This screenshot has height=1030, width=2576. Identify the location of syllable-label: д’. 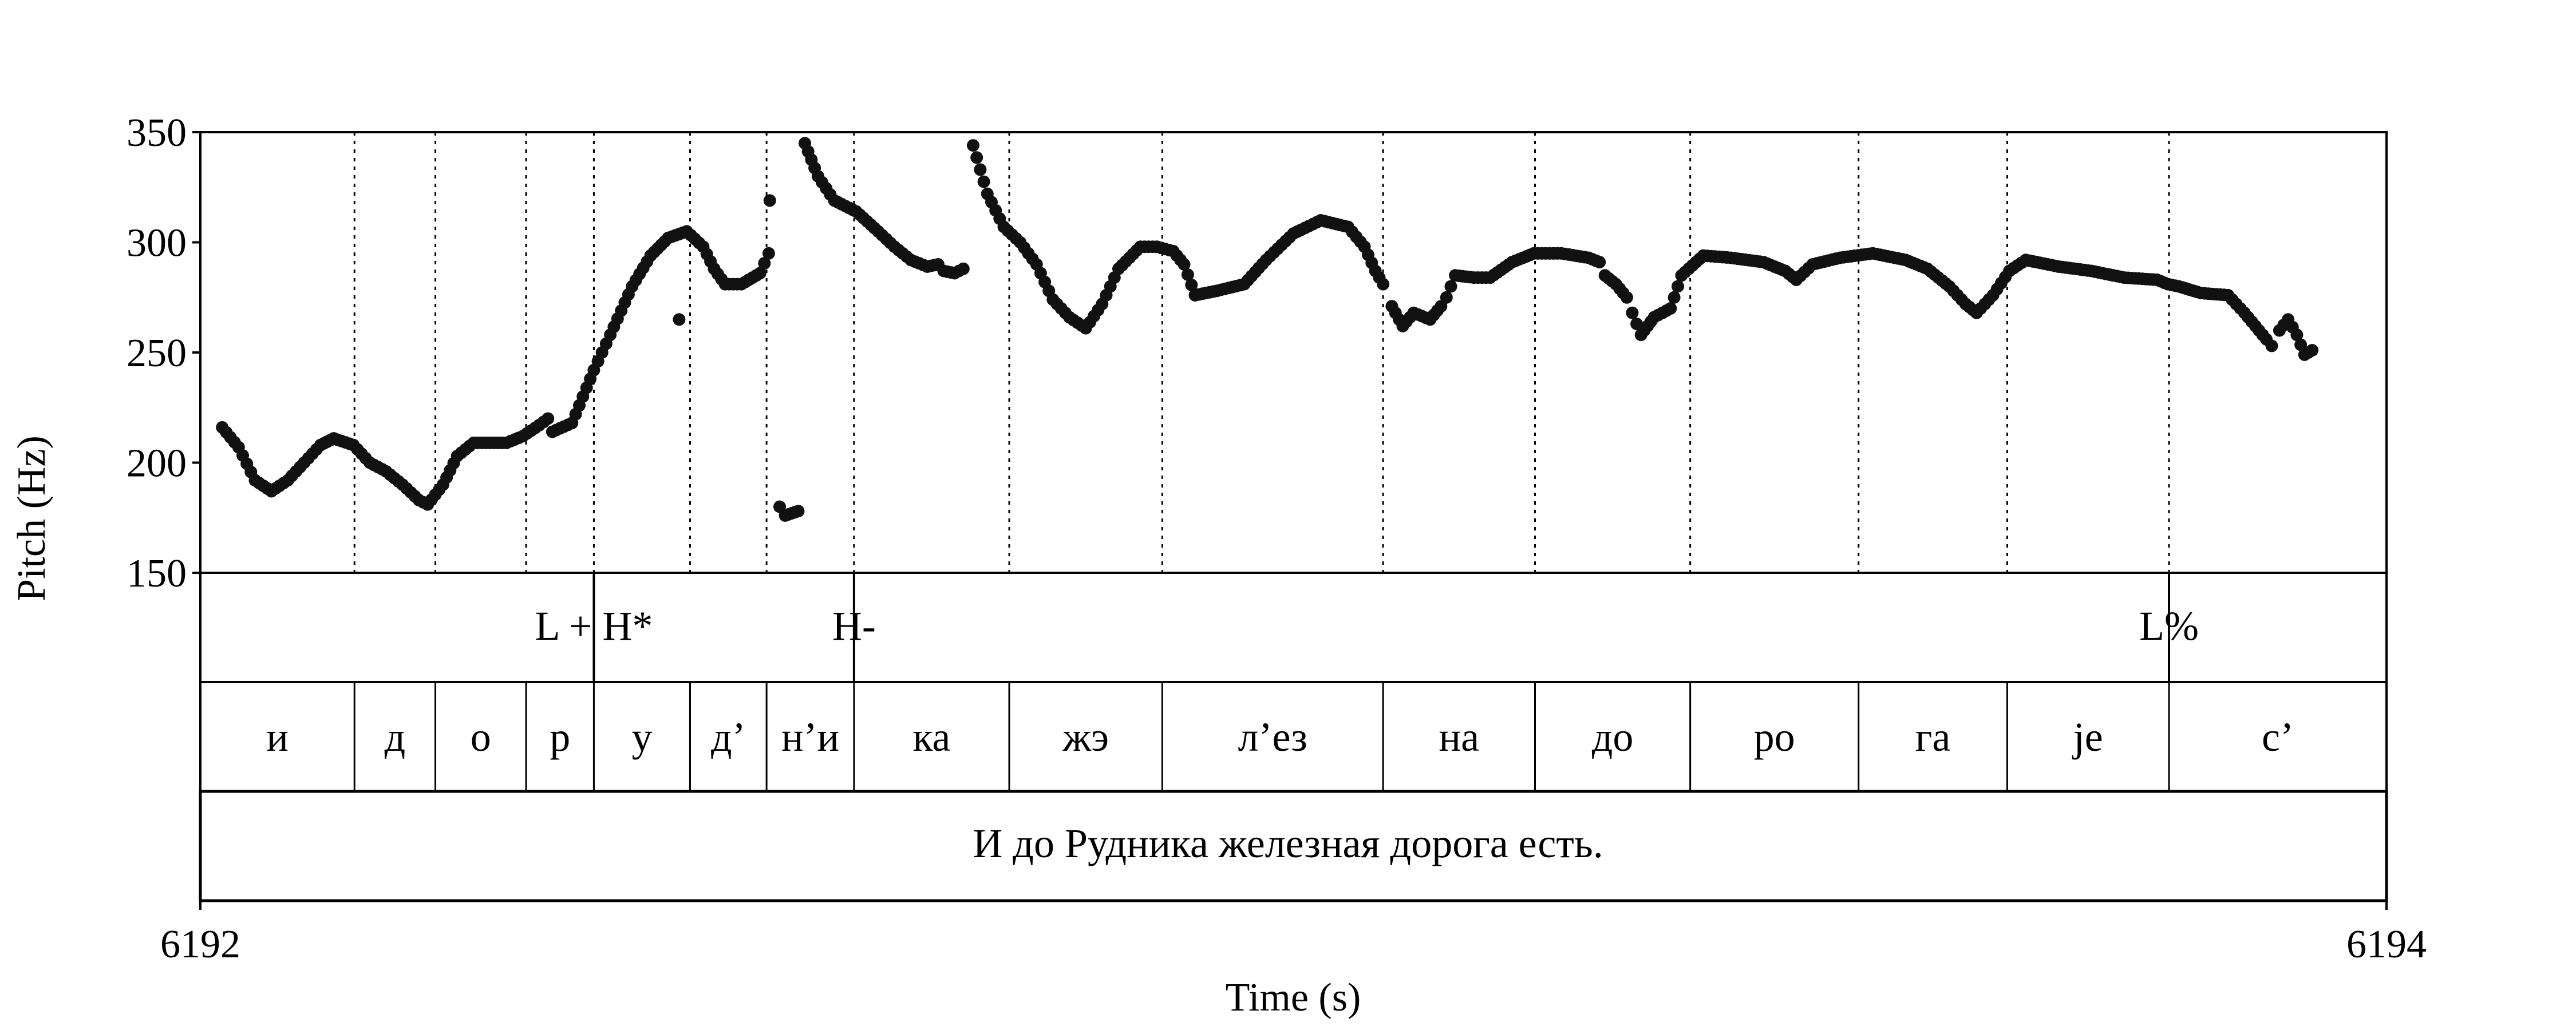
(728, 737).